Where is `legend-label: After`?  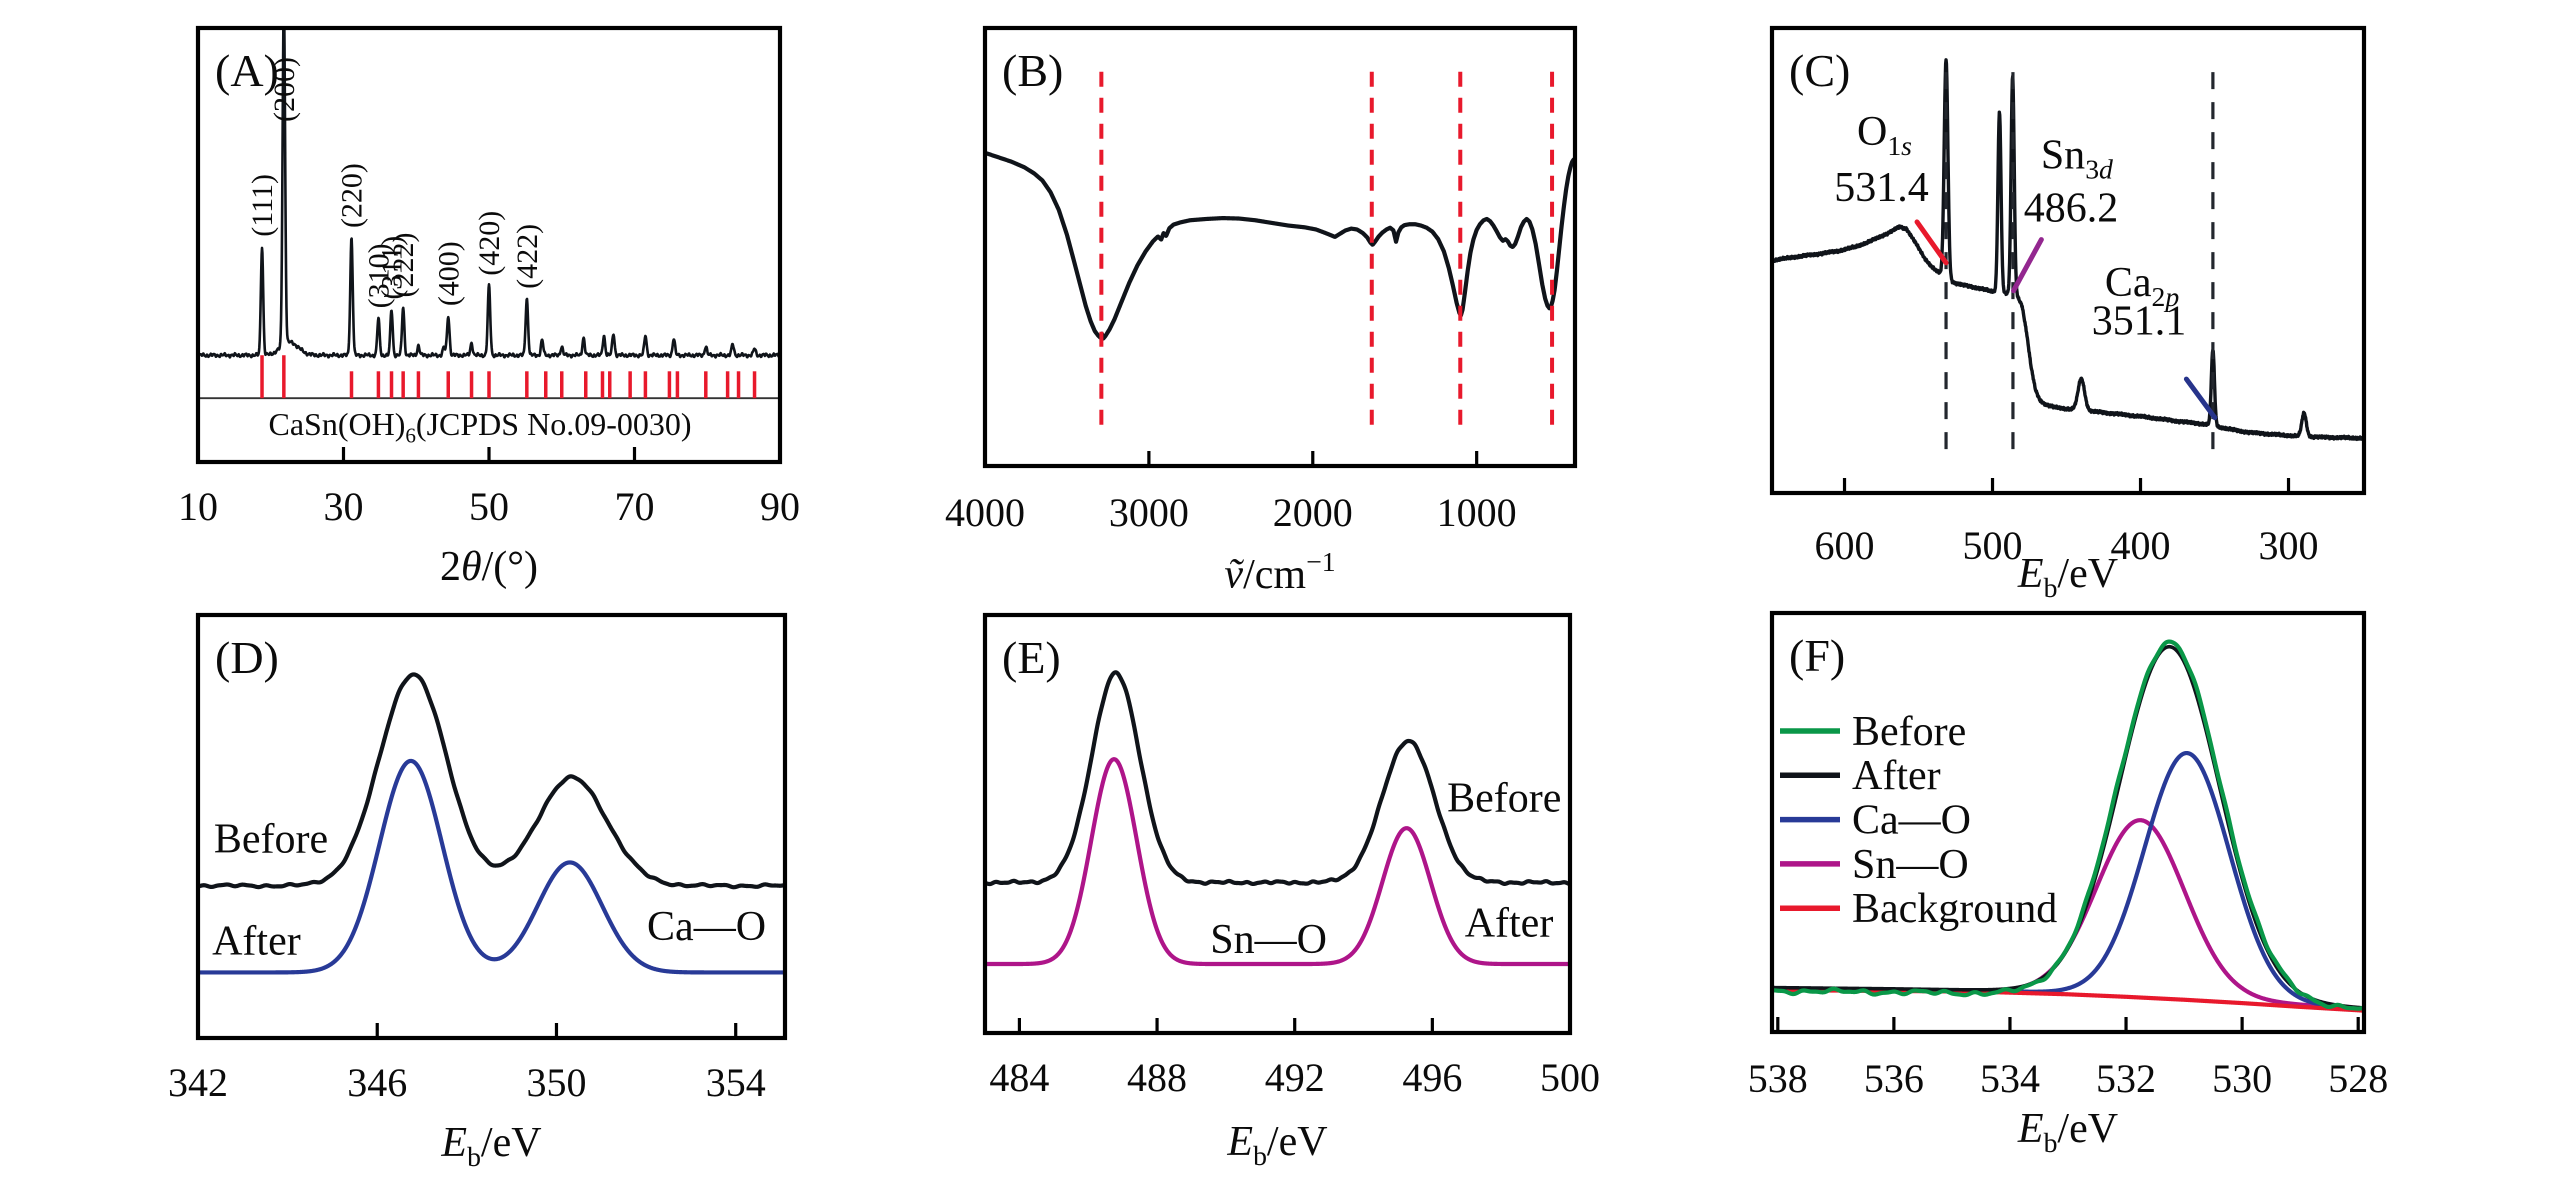 legend-label: After is located at coordinates (1896, 776).